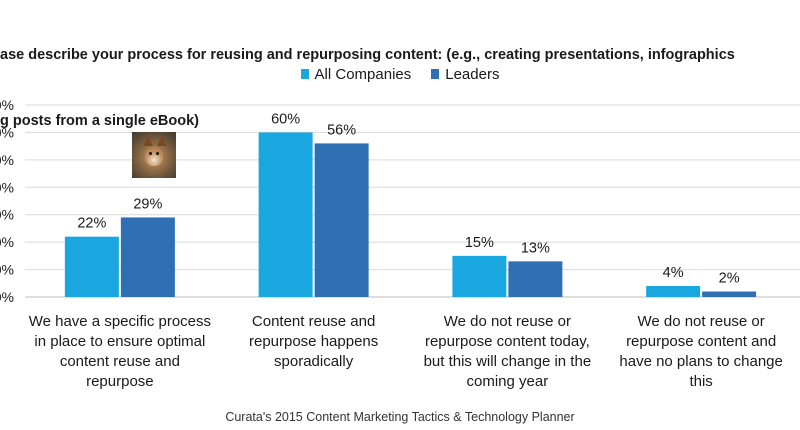 The width and height of the screenshot is (800, 430). I want to click on fox-eye-right-icon, so click(157, 153).